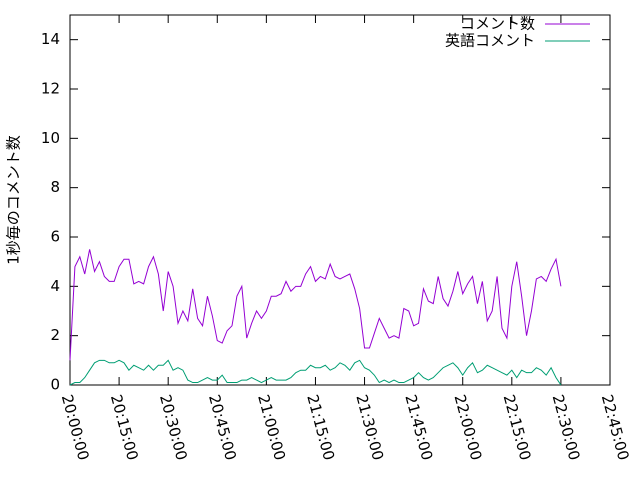 This screenshot has width=640, height=480. What do you see at coordinates (222, 428) in the screenshot?
I see `x-tick-label: 20:45:00` at bounding box center [222, 428].